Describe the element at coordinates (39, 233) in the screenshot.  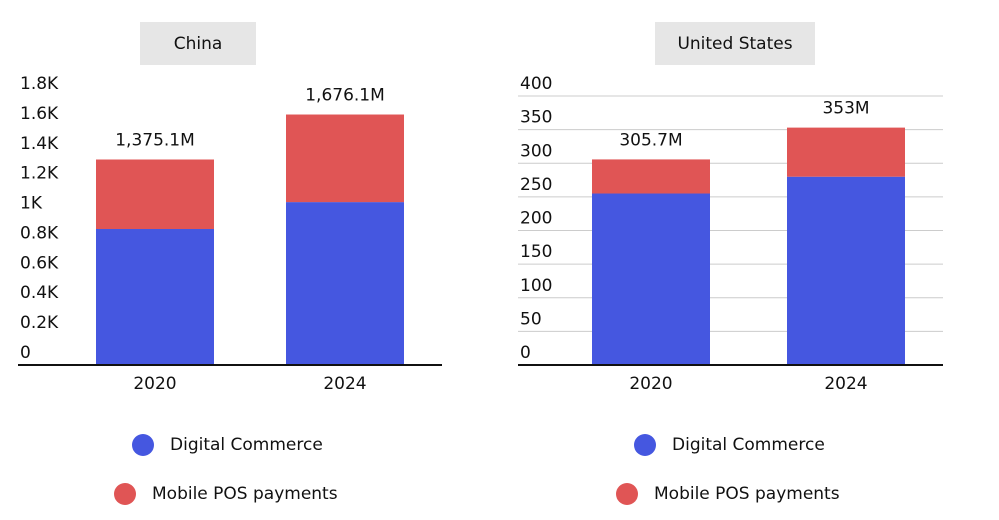
I see `y-tick-label: 0.8K` at that location.